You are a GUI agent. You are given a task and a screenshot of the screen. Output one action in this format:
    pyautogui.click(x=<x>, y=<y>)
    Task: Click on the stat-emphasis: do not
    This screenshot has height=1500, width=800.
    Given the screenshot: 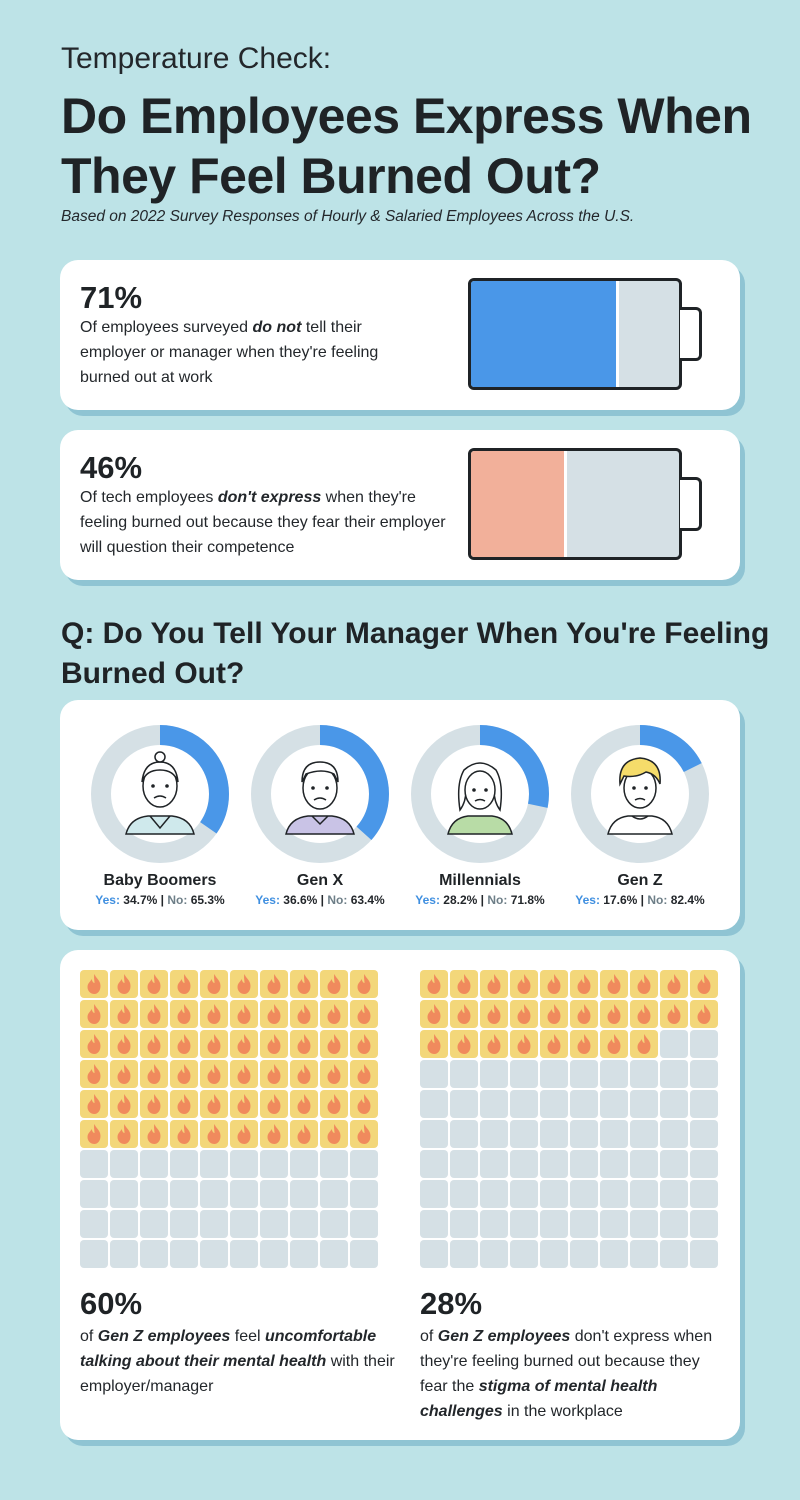 What is the action you would take?
    pyautogui.click(x=277, y=327)
    